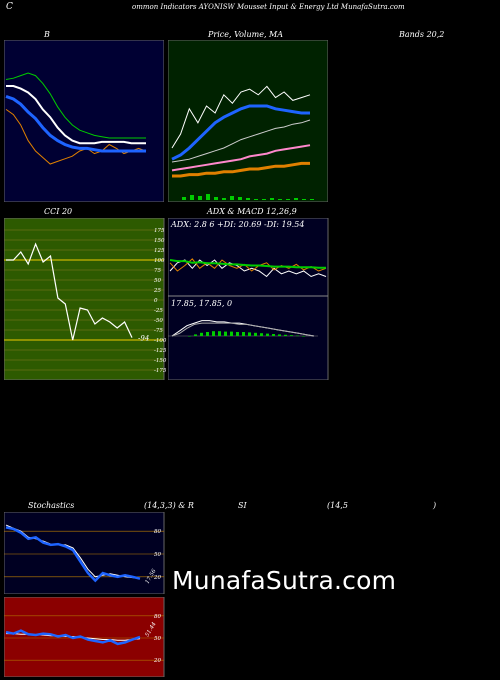 This screenshot has height=680, width=500. Describe the element at coordinates (169, 505) in the screenshot. I see `stoch-params: (14,3,3) & R` at that location.